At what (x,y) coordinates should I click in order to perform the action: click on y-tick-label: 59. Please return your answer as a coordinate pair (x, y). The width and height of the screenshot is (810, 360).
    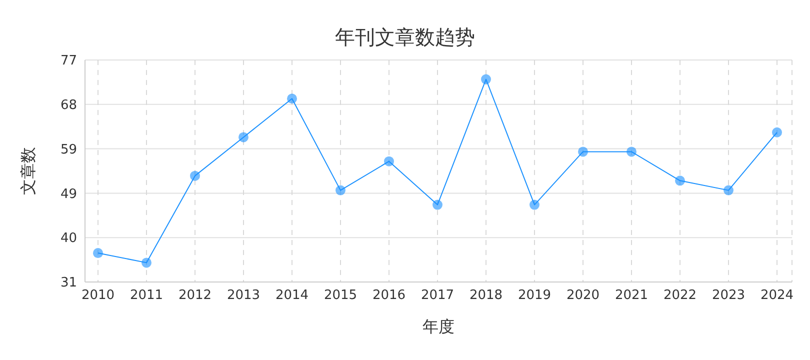
    Looking at the image, I should click on (68, 150).